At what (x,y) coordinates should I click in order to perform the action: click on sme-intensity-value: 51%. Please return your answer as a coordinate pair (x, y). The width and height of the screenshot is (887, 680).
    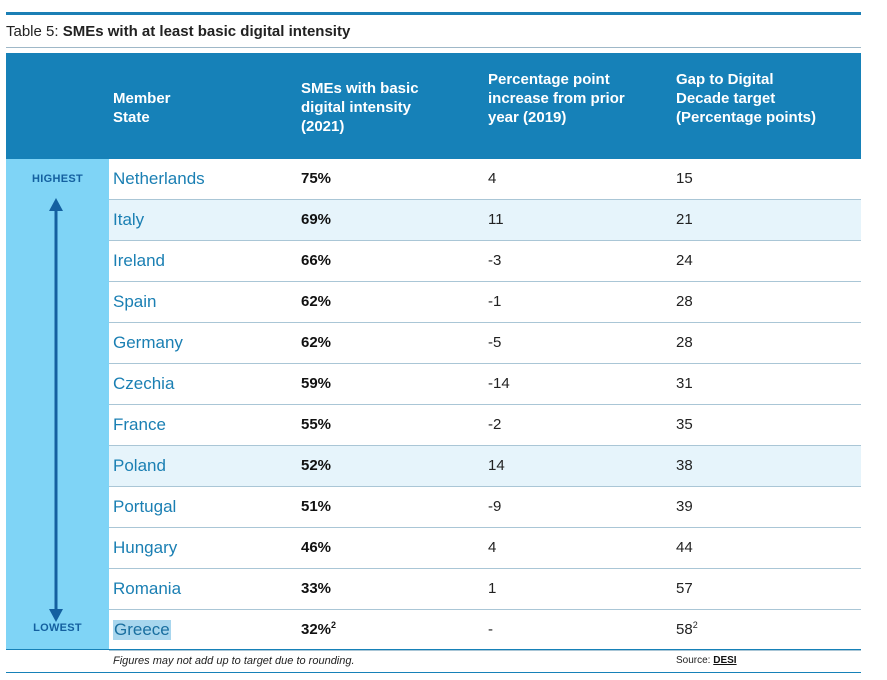
    Looking at the image, I should click on (316, 506).